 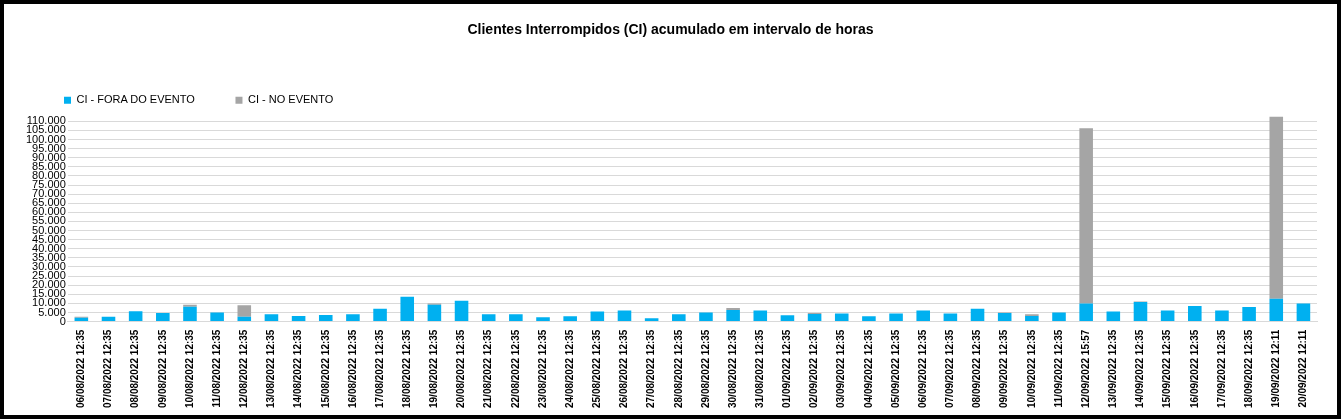 I want to click on x-tick-label: 03/09/2022 12:35, so click(x=841, y=368).